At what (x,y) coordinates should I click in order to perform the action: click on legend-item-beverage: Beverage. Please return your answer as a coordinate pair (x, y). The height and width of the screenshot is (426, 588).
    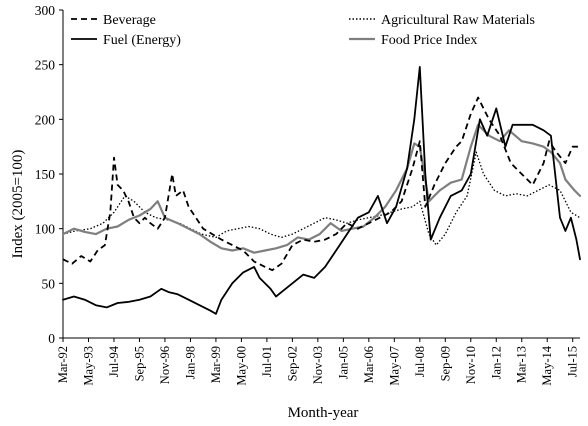
    Looking at the image, I should click on (113, 20).